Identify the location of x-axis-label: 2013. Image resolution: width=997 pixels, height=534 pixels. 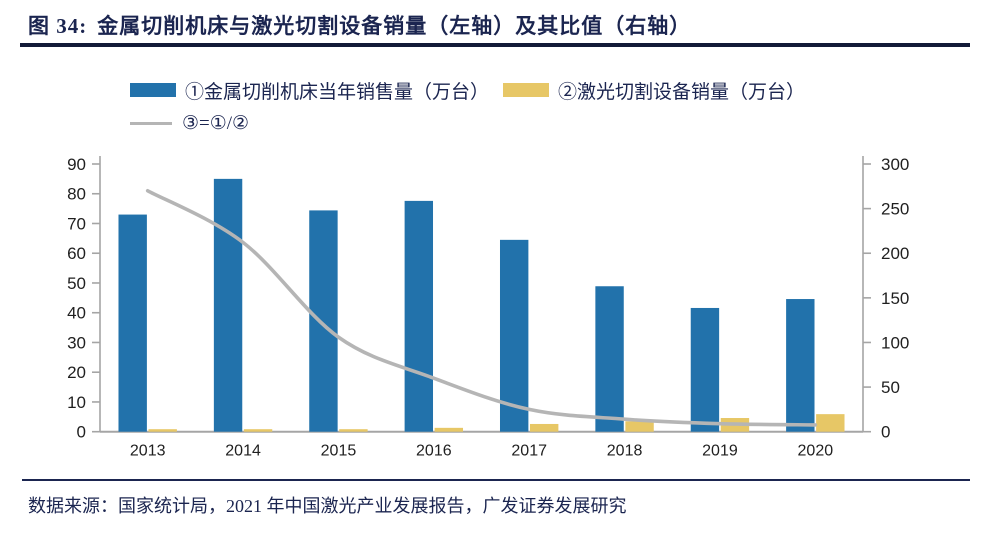
(148, 451).